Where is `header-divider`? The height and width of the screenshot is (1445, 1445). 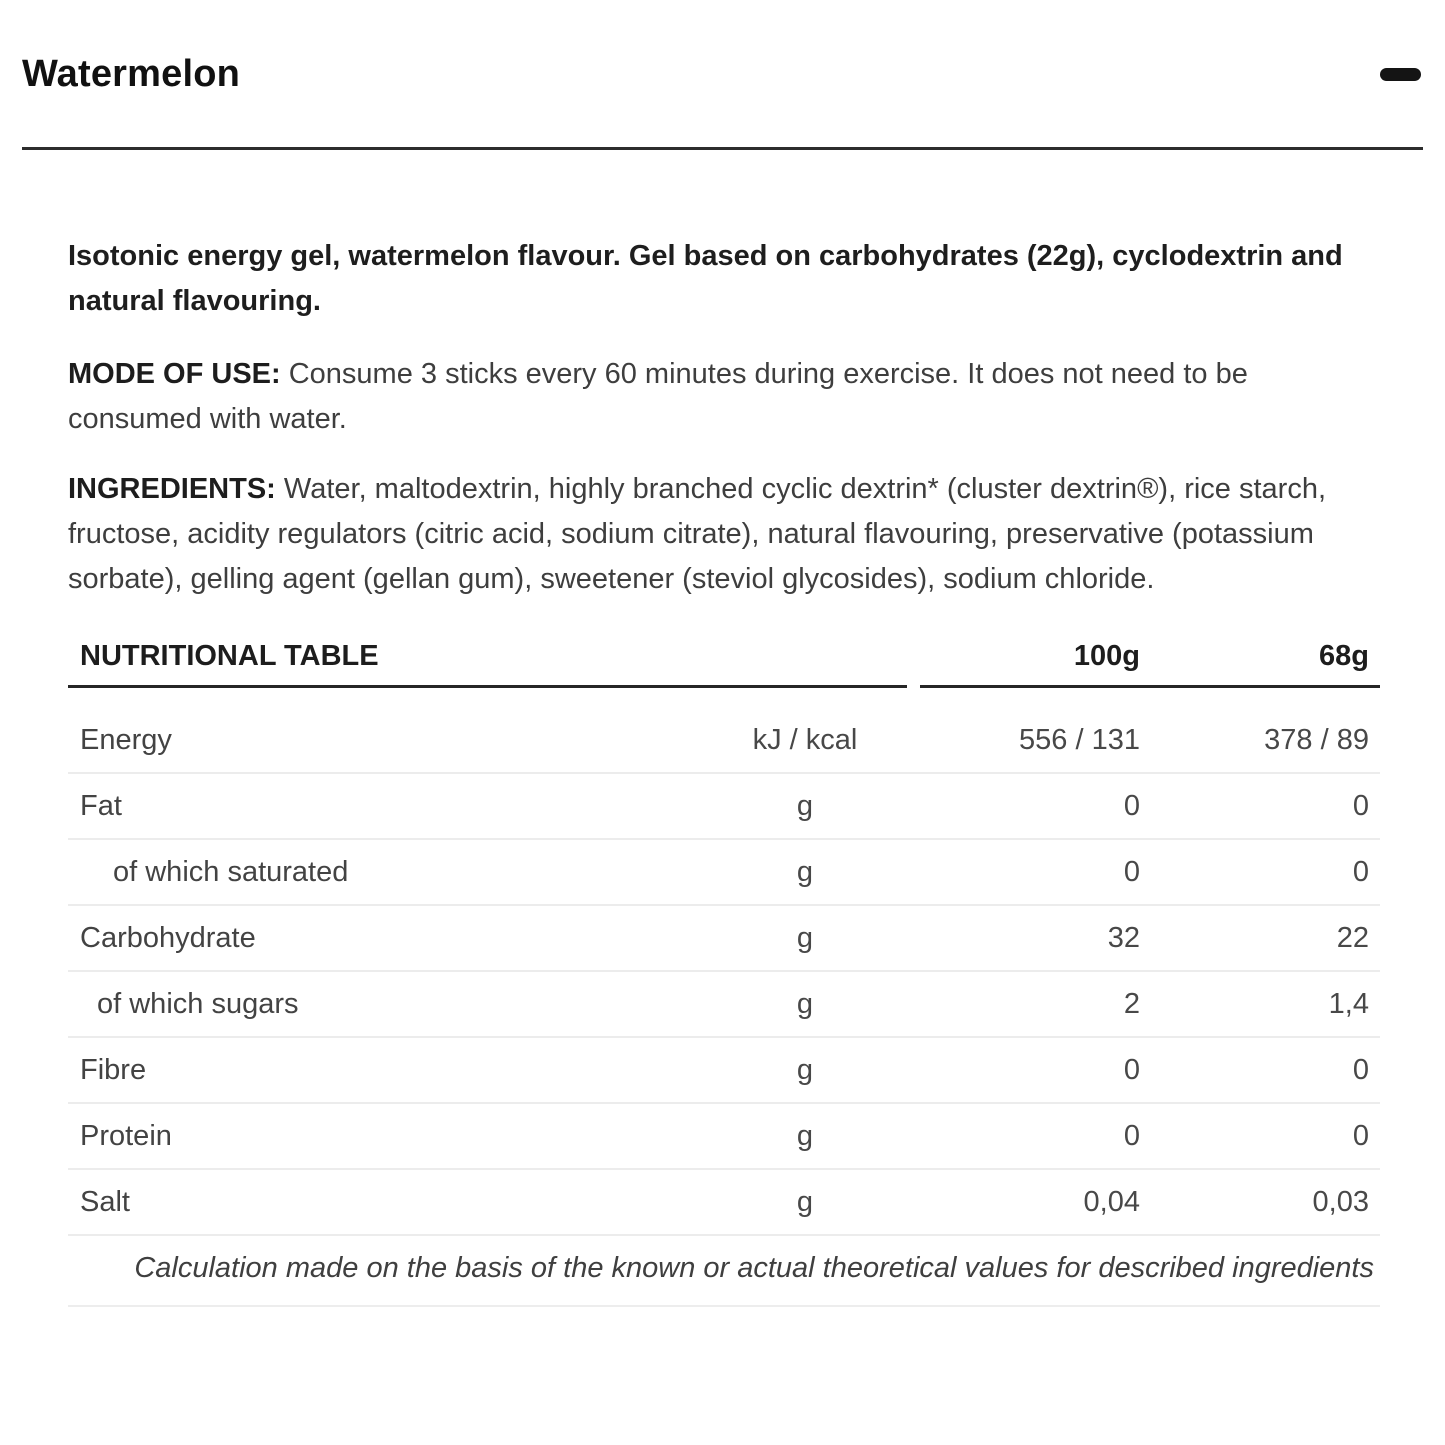
header-divider is located at coordinates (722, 148).